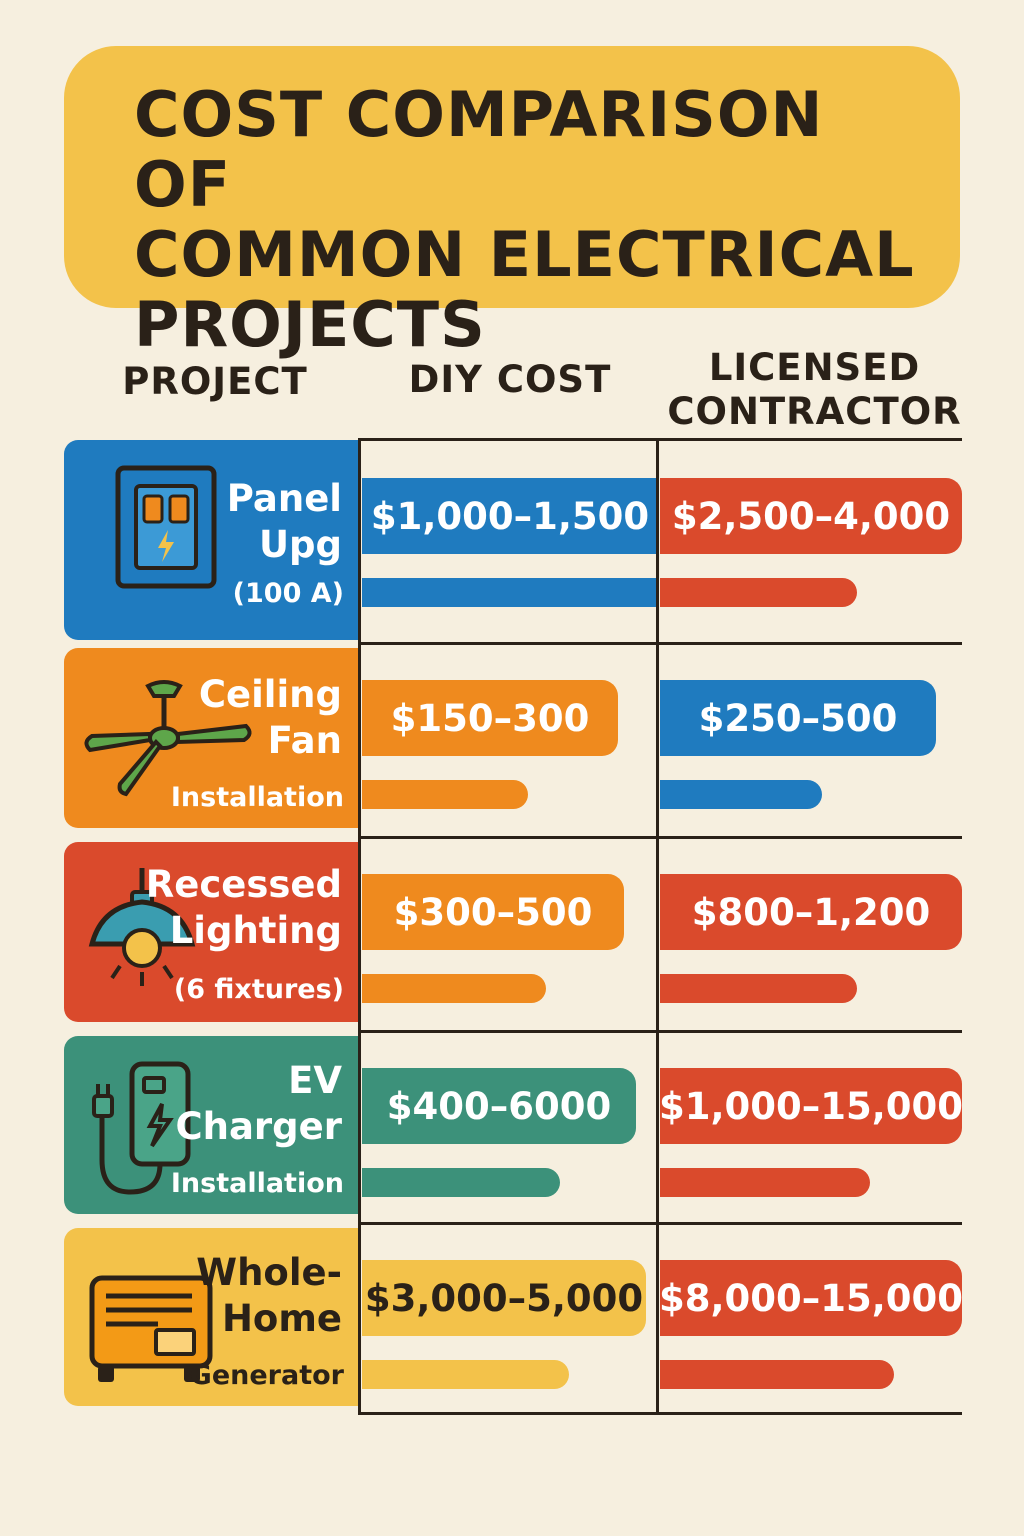 The image size is (1024, 1536). I want to click on diy-cost-label: $1,000–1,500, so click(510, 516).